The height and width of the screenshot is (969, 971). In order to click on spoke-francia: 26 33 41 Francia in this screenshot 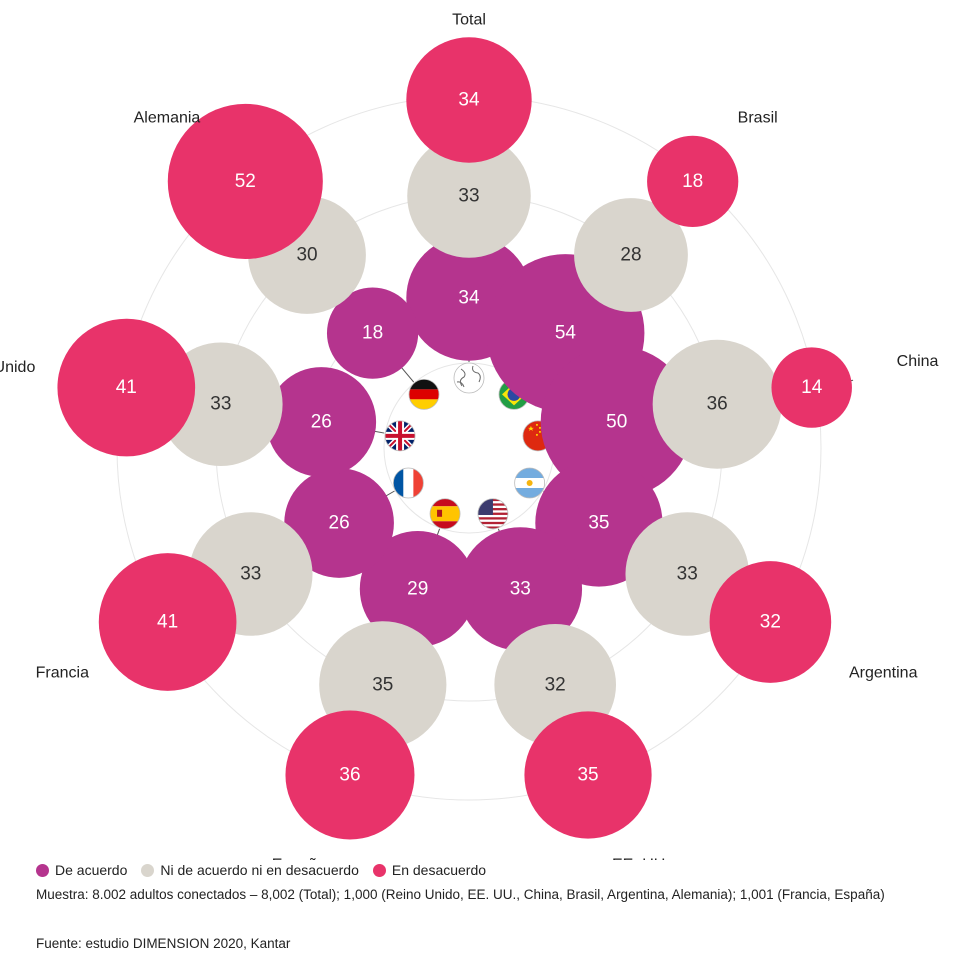, I will do `click(230, 579)`.